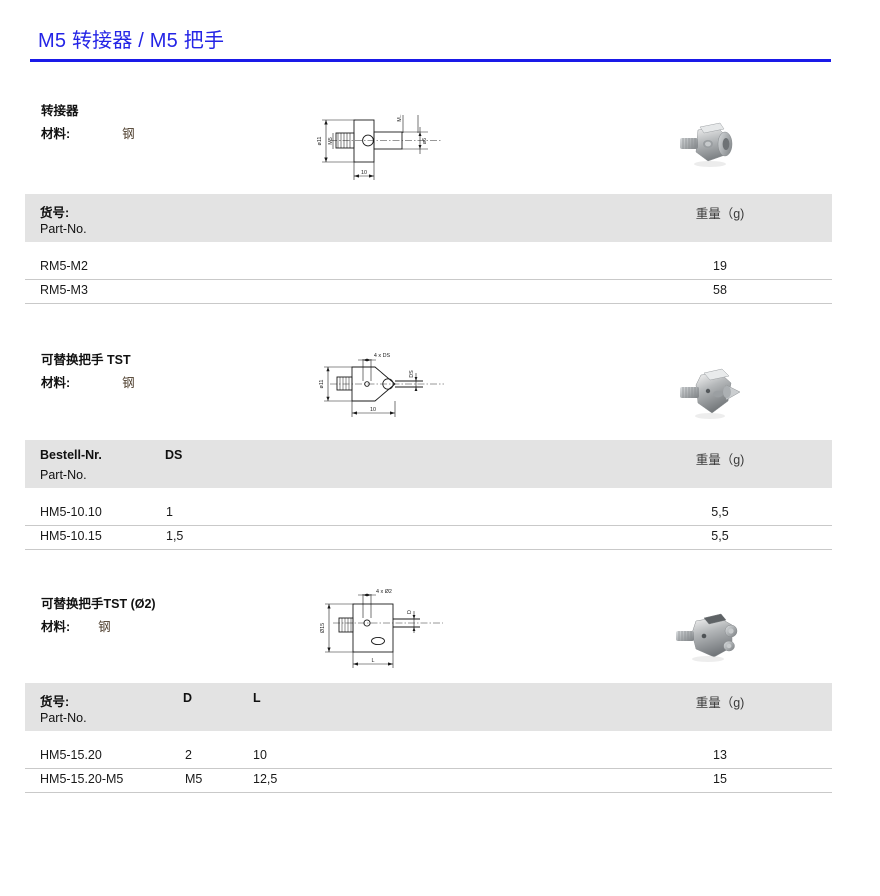 Image resolution: width=880 pixels, height=896 pixels. I want to click on spec-product-name: 转接器, so click(60, 111).